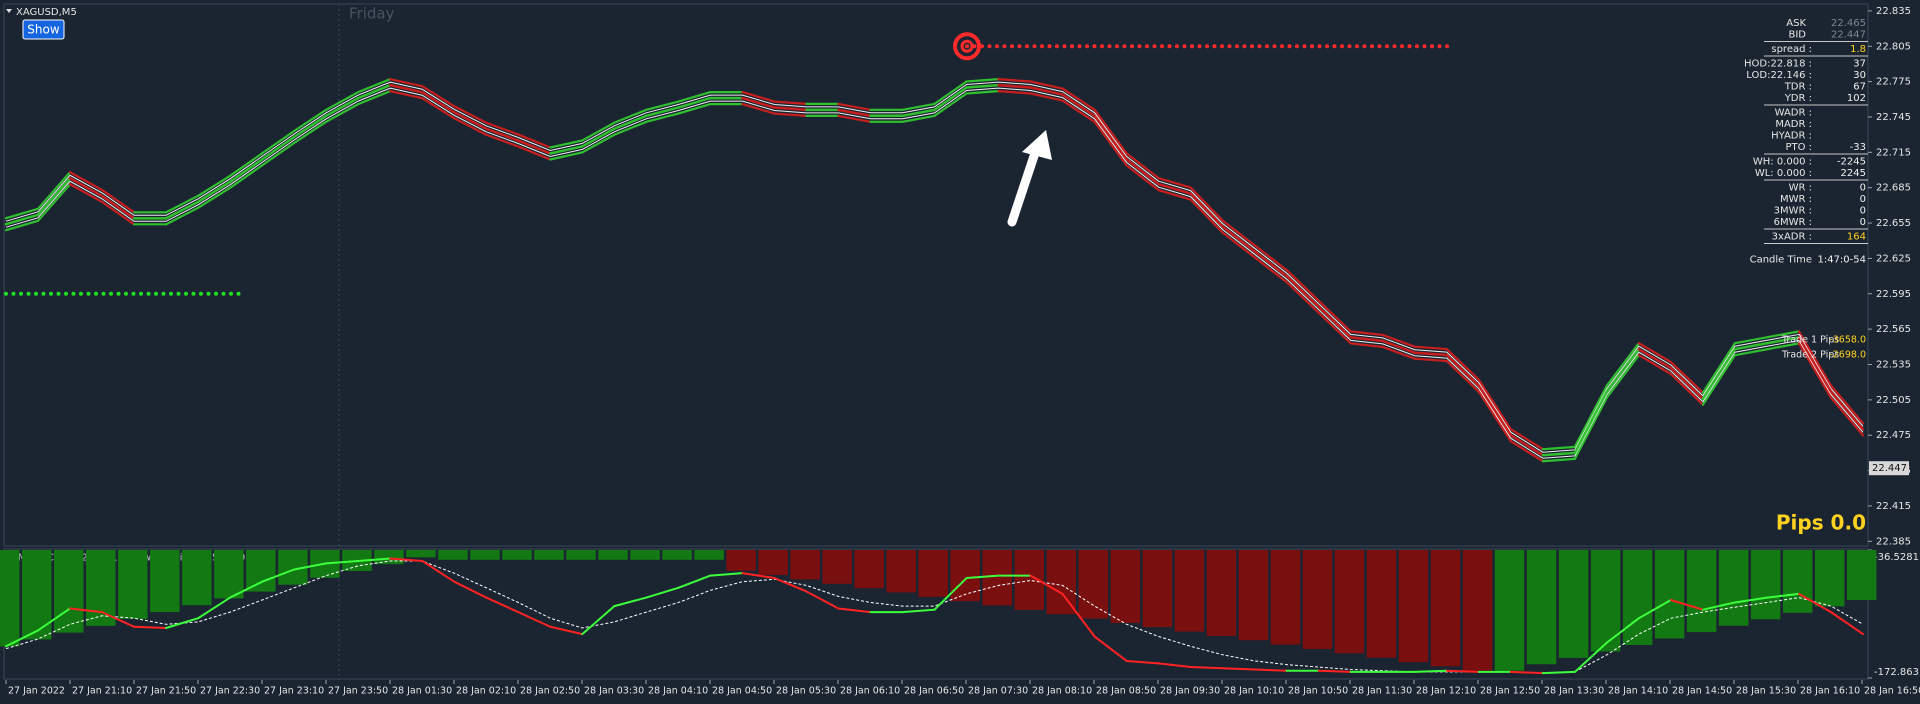 This screenshot has width=1920, height=704. Describe the element at coordinates (1796, 23) in the screenshot. I see `info-label: ASK` at that location.